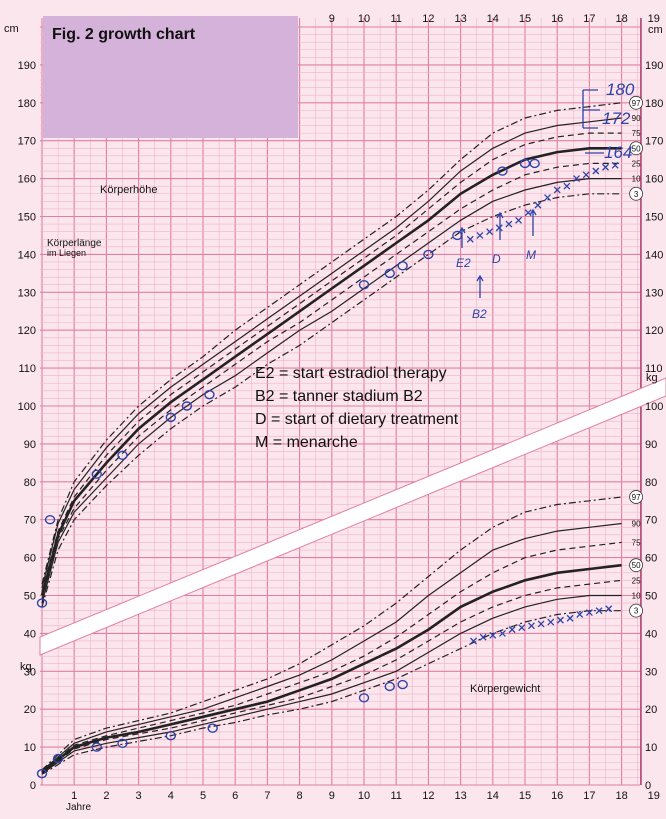 Image resolution: width=666 pixels, height=819 pixels. Describe the element at coordinates (27, 66) in the screenshot. I see `y-tick-left: 190` at that location.